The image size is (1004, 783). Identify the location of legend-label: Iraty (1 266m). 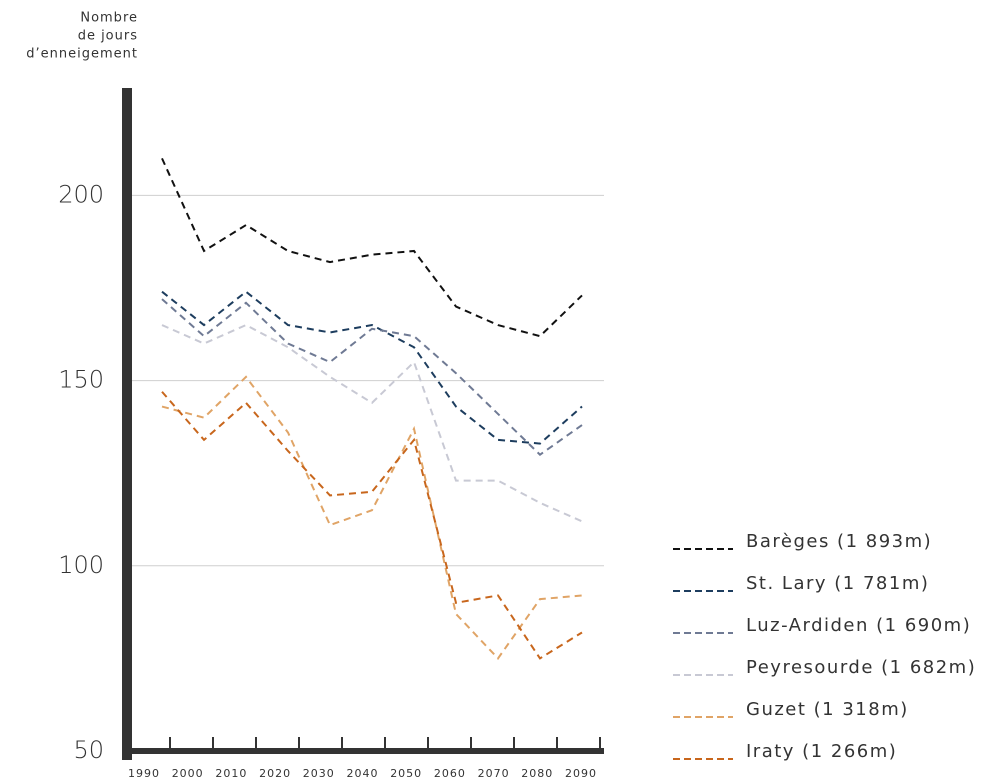
(821, 751).